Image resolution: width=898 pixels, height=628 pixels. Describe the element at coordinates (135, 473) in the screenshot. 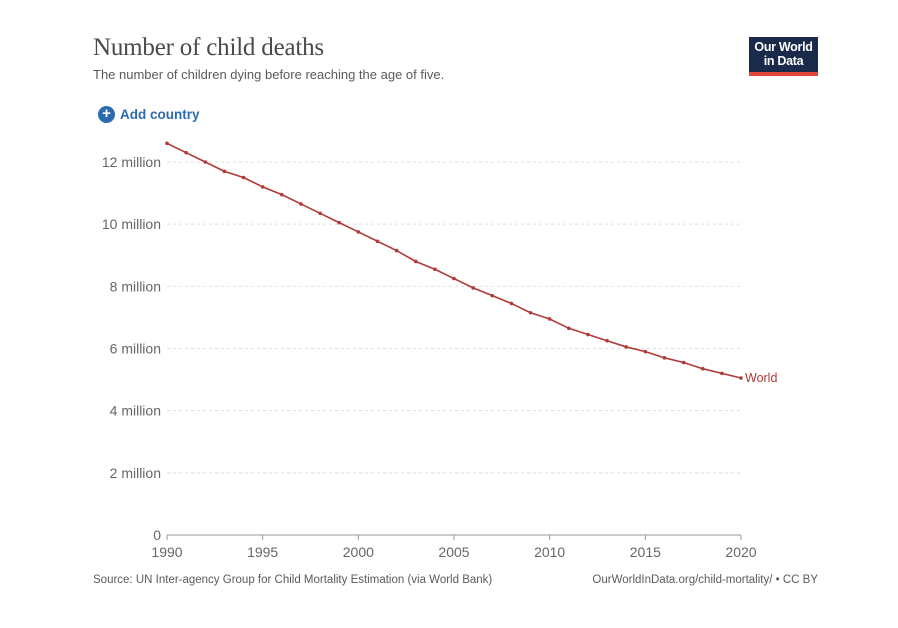

I see `y-tick-label: 2 million` at that location.